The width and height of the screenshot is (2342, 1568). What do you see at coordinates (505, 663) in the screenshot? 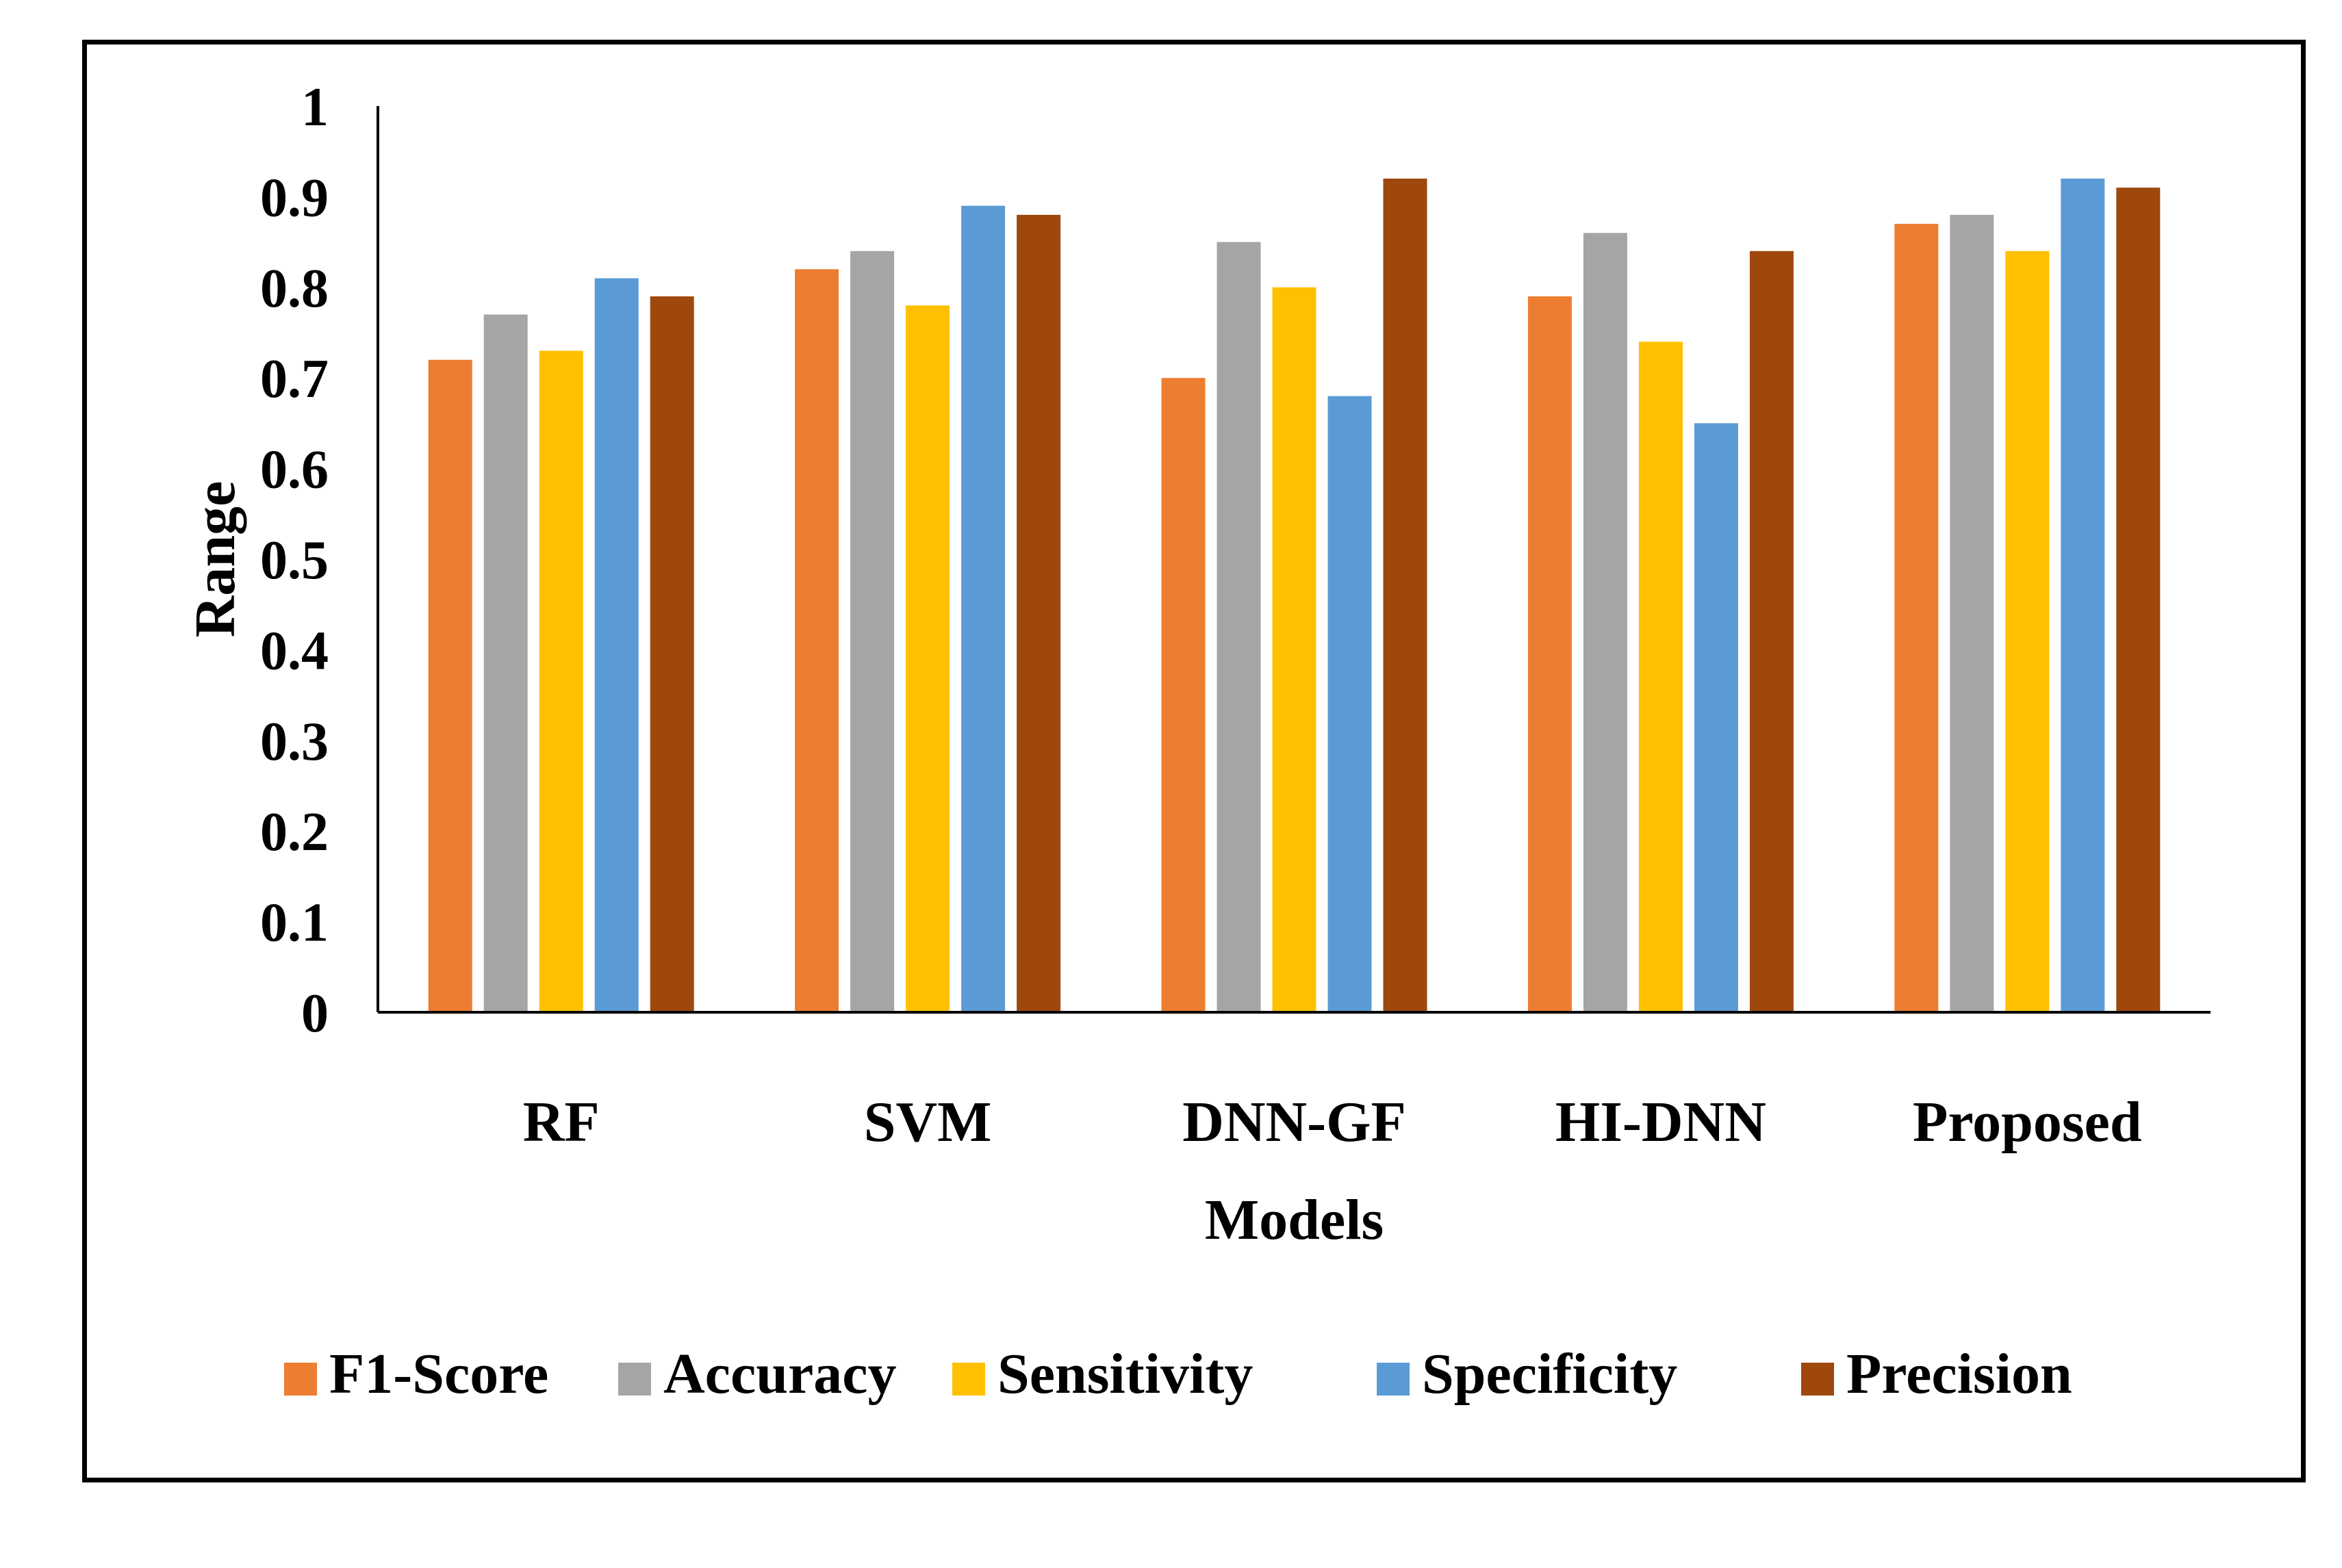
I see `bar-rf-accuracy` at bounding box center [505, 663].